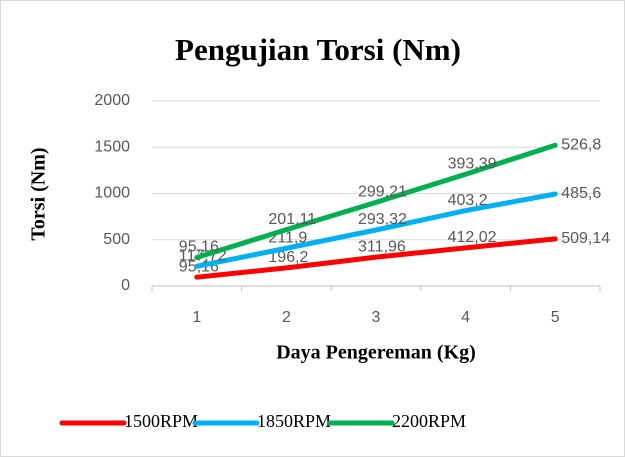  What do you see at coordinates (39, 193) in the screenshot?
I see `y-axis-title: Torsi (Nm)` at bounding box center [39, 193].